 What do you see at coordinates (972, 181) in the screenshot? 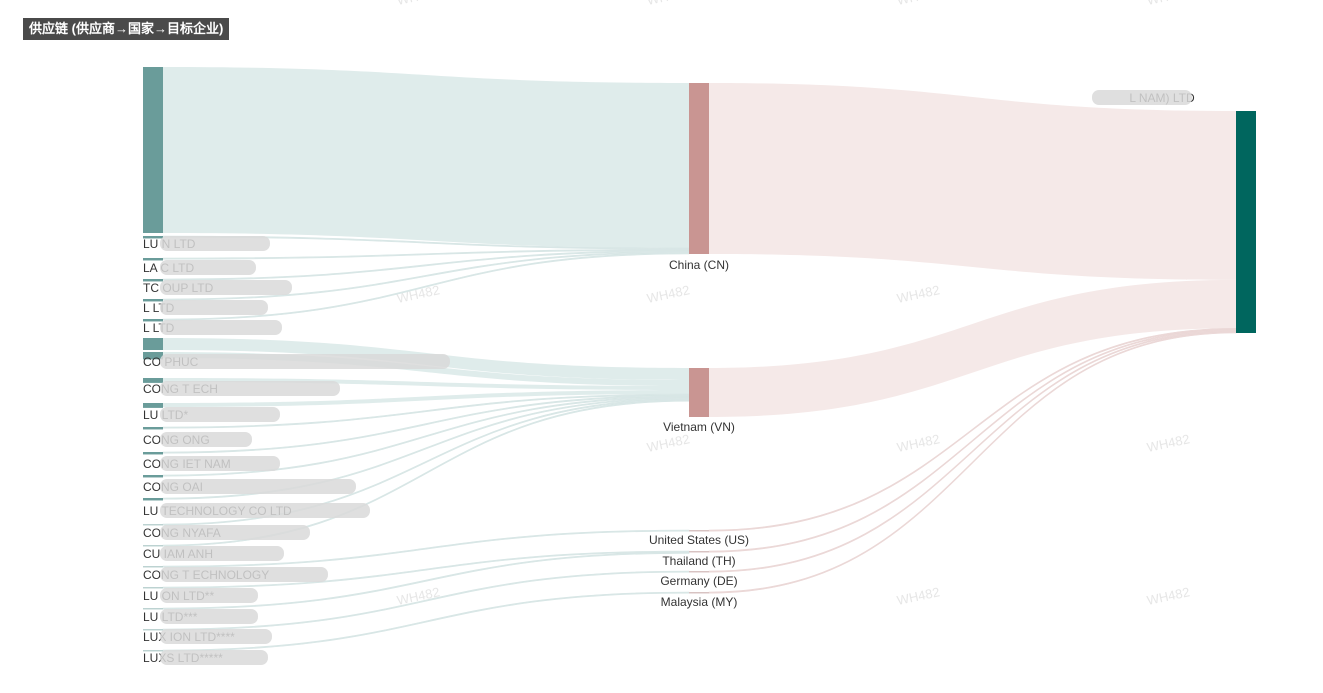
I see `sankey-link-cn-t1` at bounding box center [972, 181].